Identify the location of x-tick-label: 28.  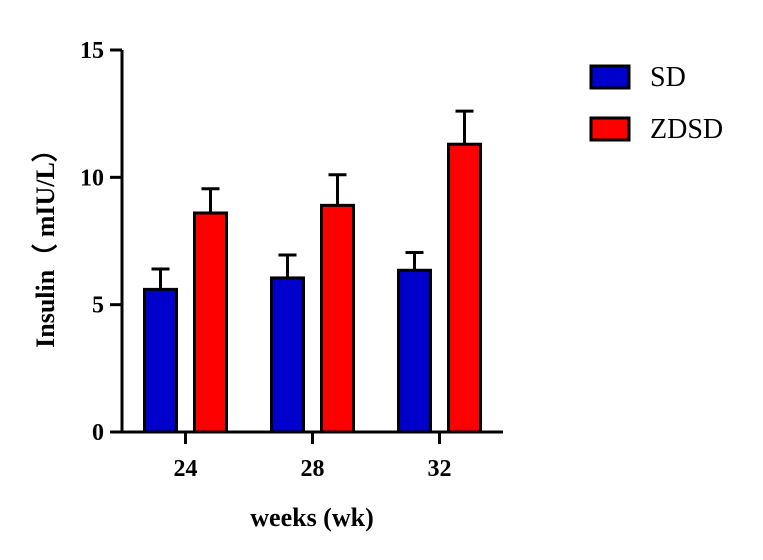
(313, 469).